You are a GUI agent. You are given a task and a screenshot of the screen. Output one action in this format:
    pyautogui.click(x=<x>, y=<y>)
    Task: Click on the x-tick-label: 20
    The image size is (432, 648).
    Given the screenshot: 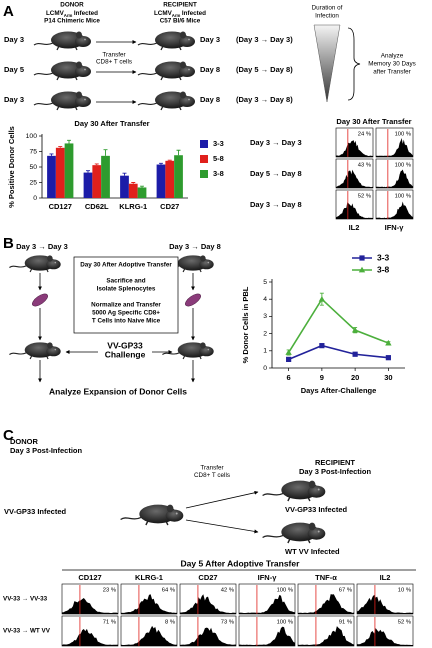 What is the action you would take?
    pyautogui.click(x=355, y=377)
    